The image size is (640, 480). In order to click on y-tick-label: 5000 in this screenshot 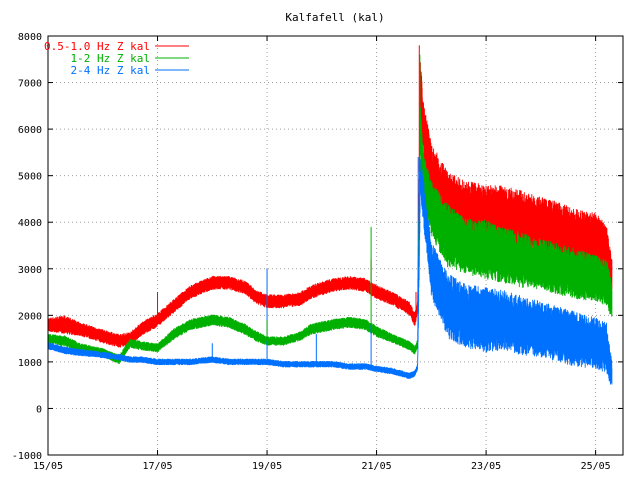, I will do `click(30, 177)`.